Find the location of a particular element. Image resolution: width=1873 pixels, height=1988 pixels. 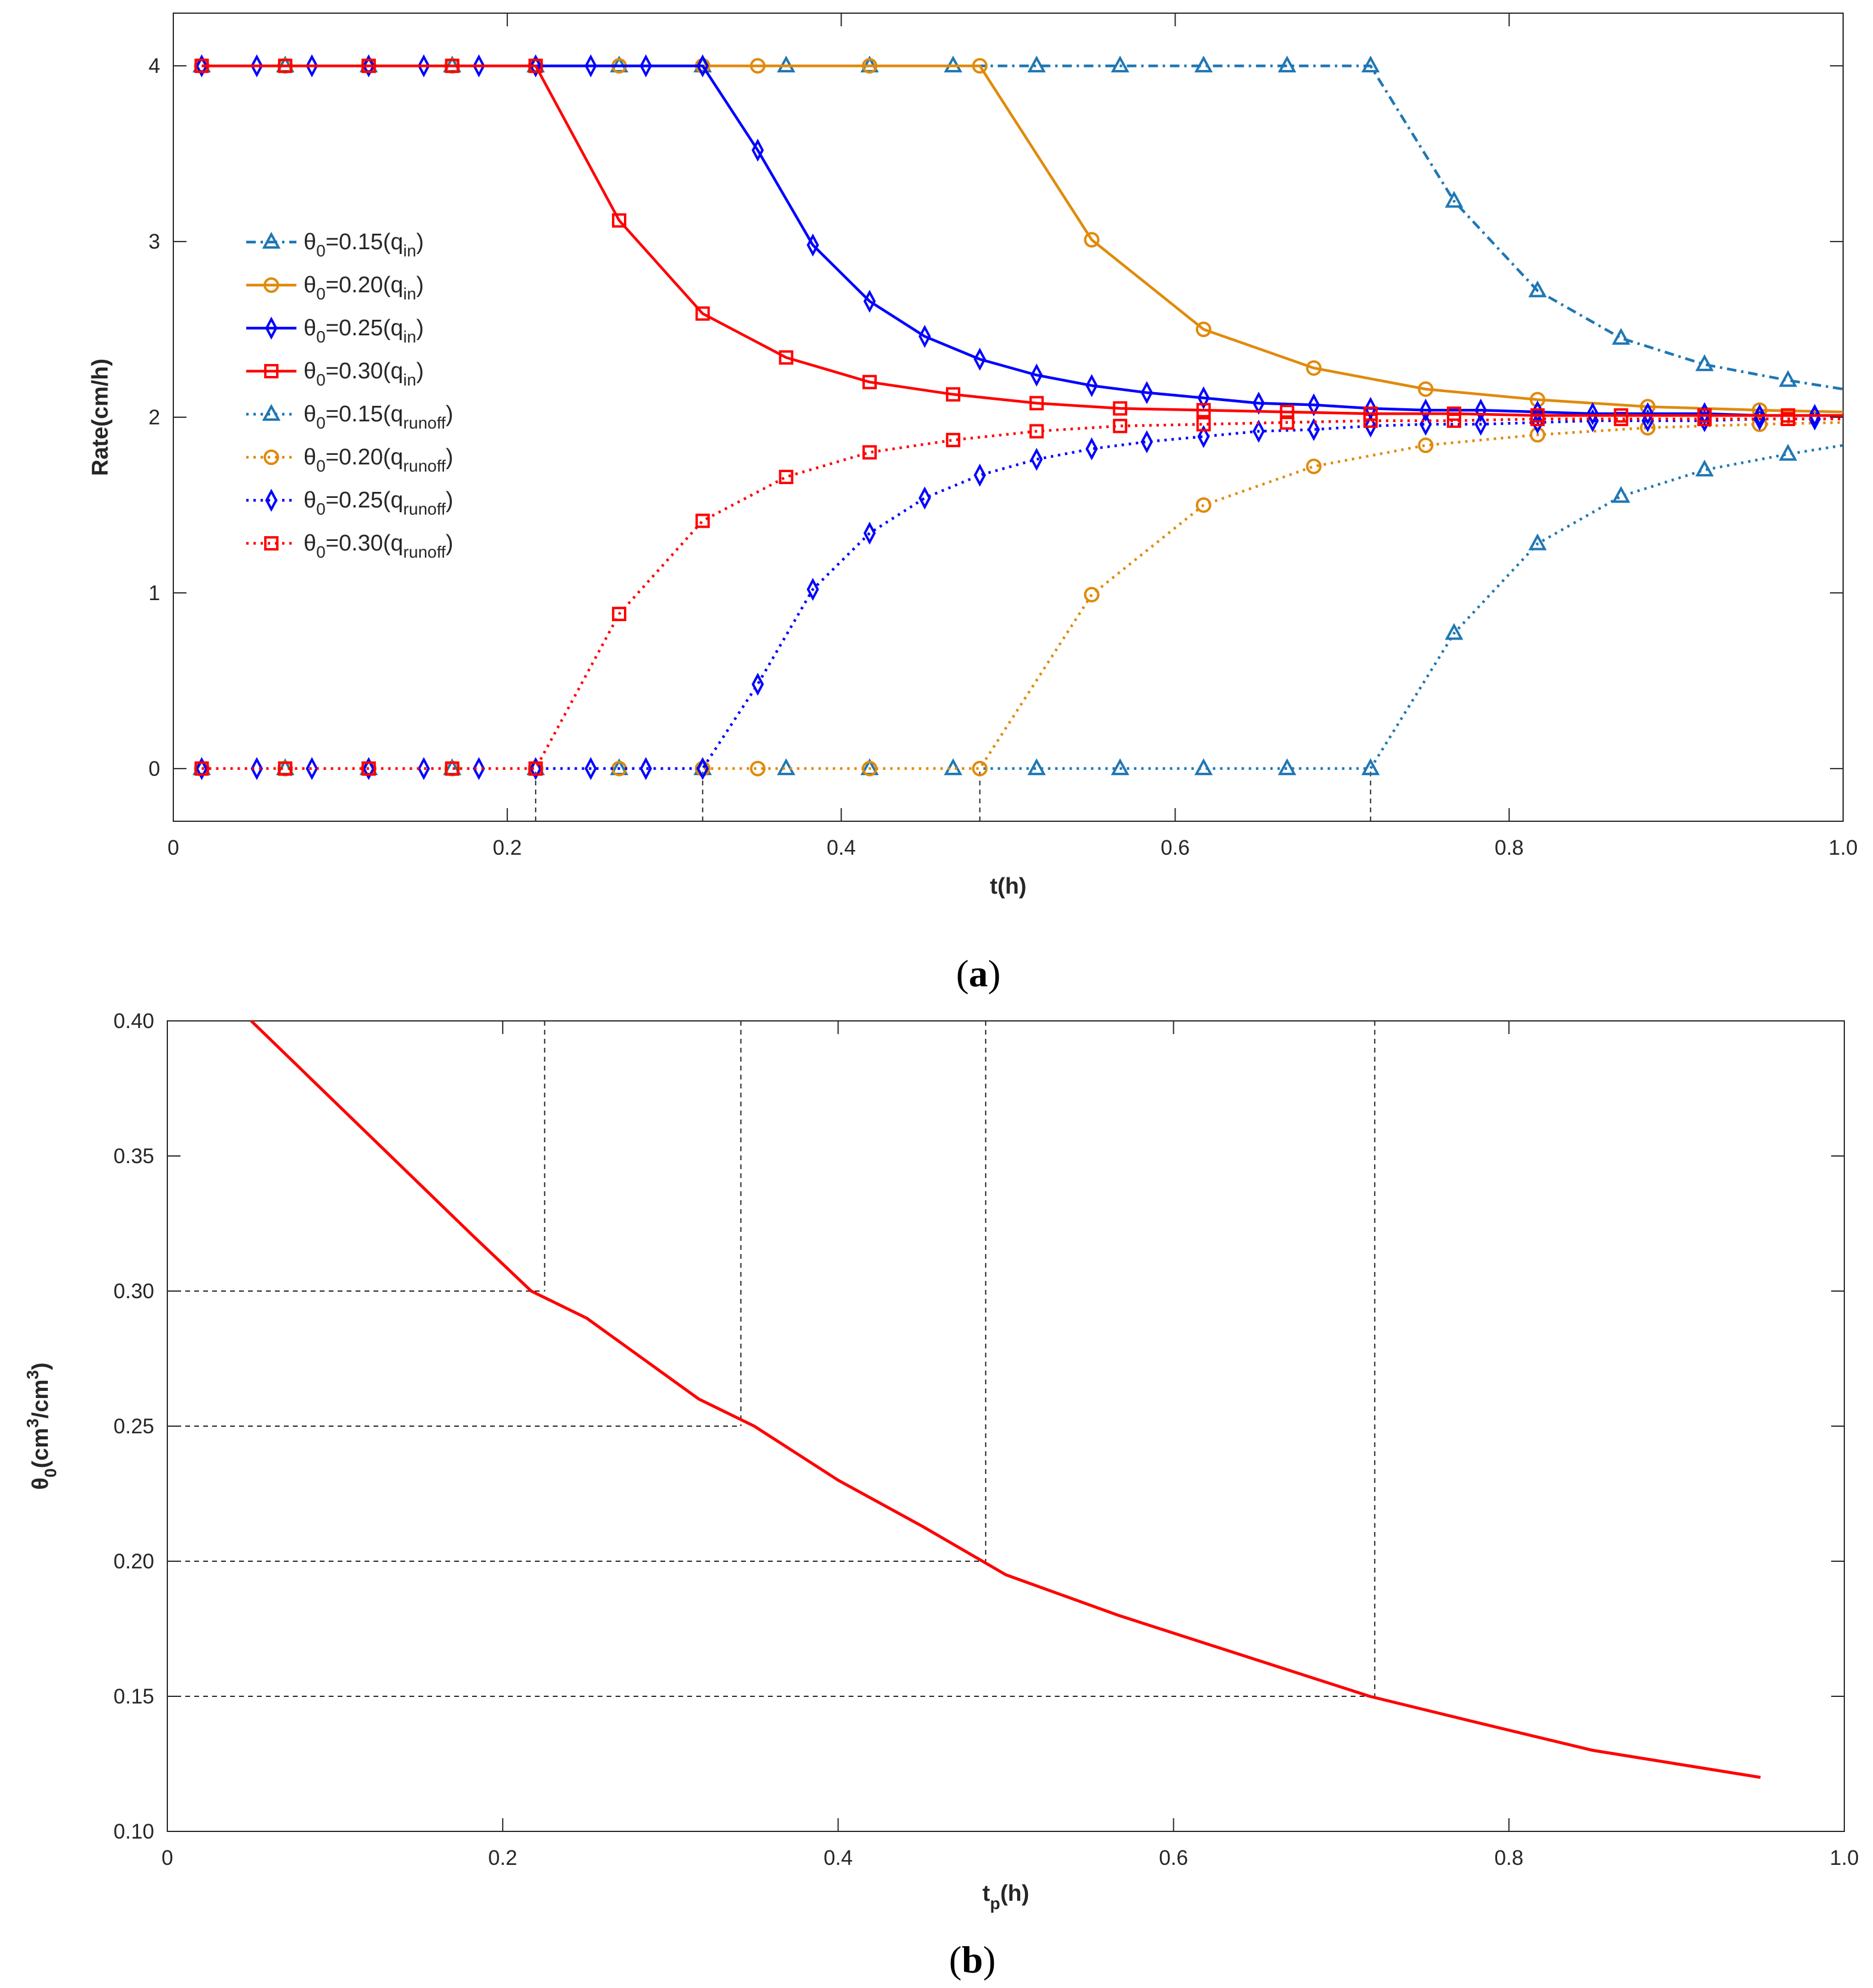

x-axis-label-b-sub: p is located at coordinates (995, 1903).